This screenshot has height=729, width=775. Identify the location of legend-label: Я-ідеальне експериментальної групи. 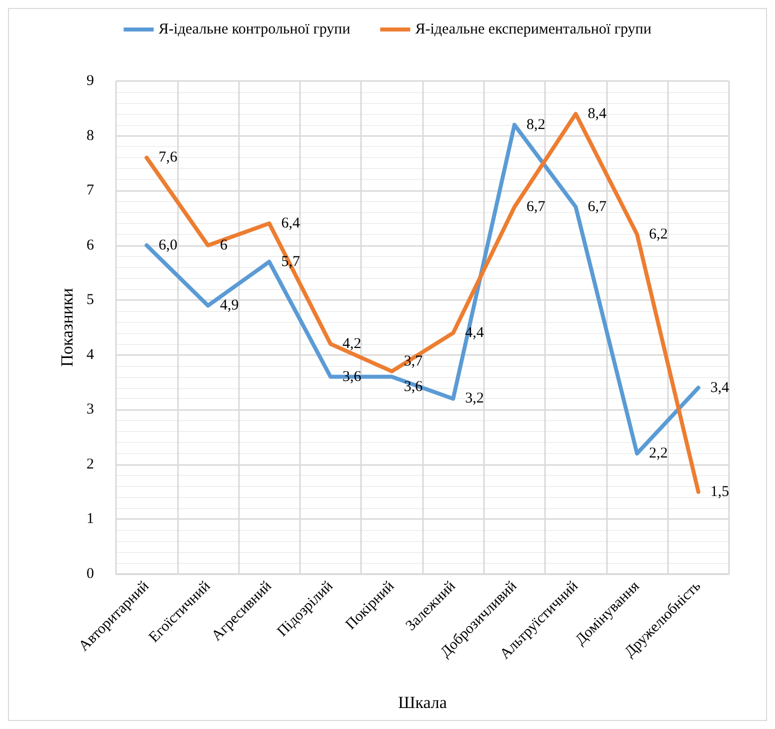
(533, 30).